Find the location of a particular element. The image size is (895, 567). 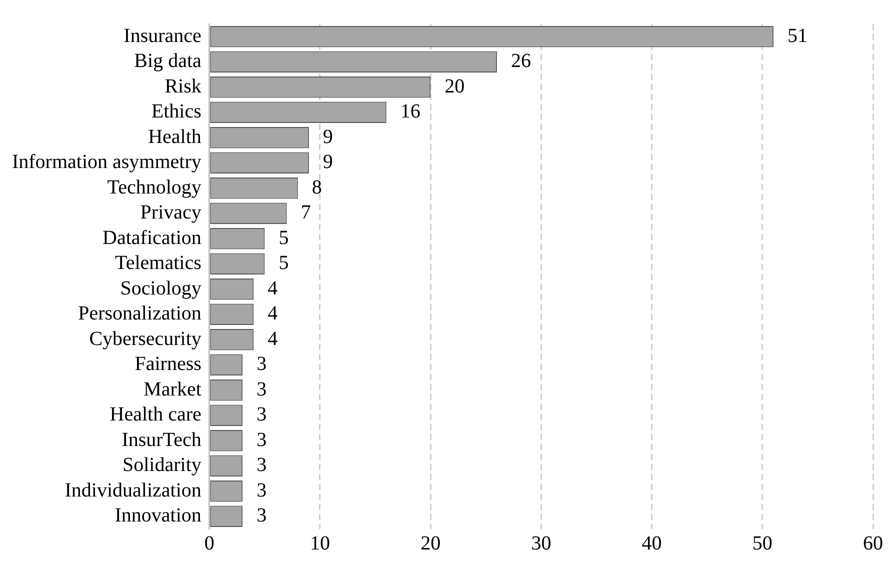

y-tick-label: Market is located at coordinates (173, 389).